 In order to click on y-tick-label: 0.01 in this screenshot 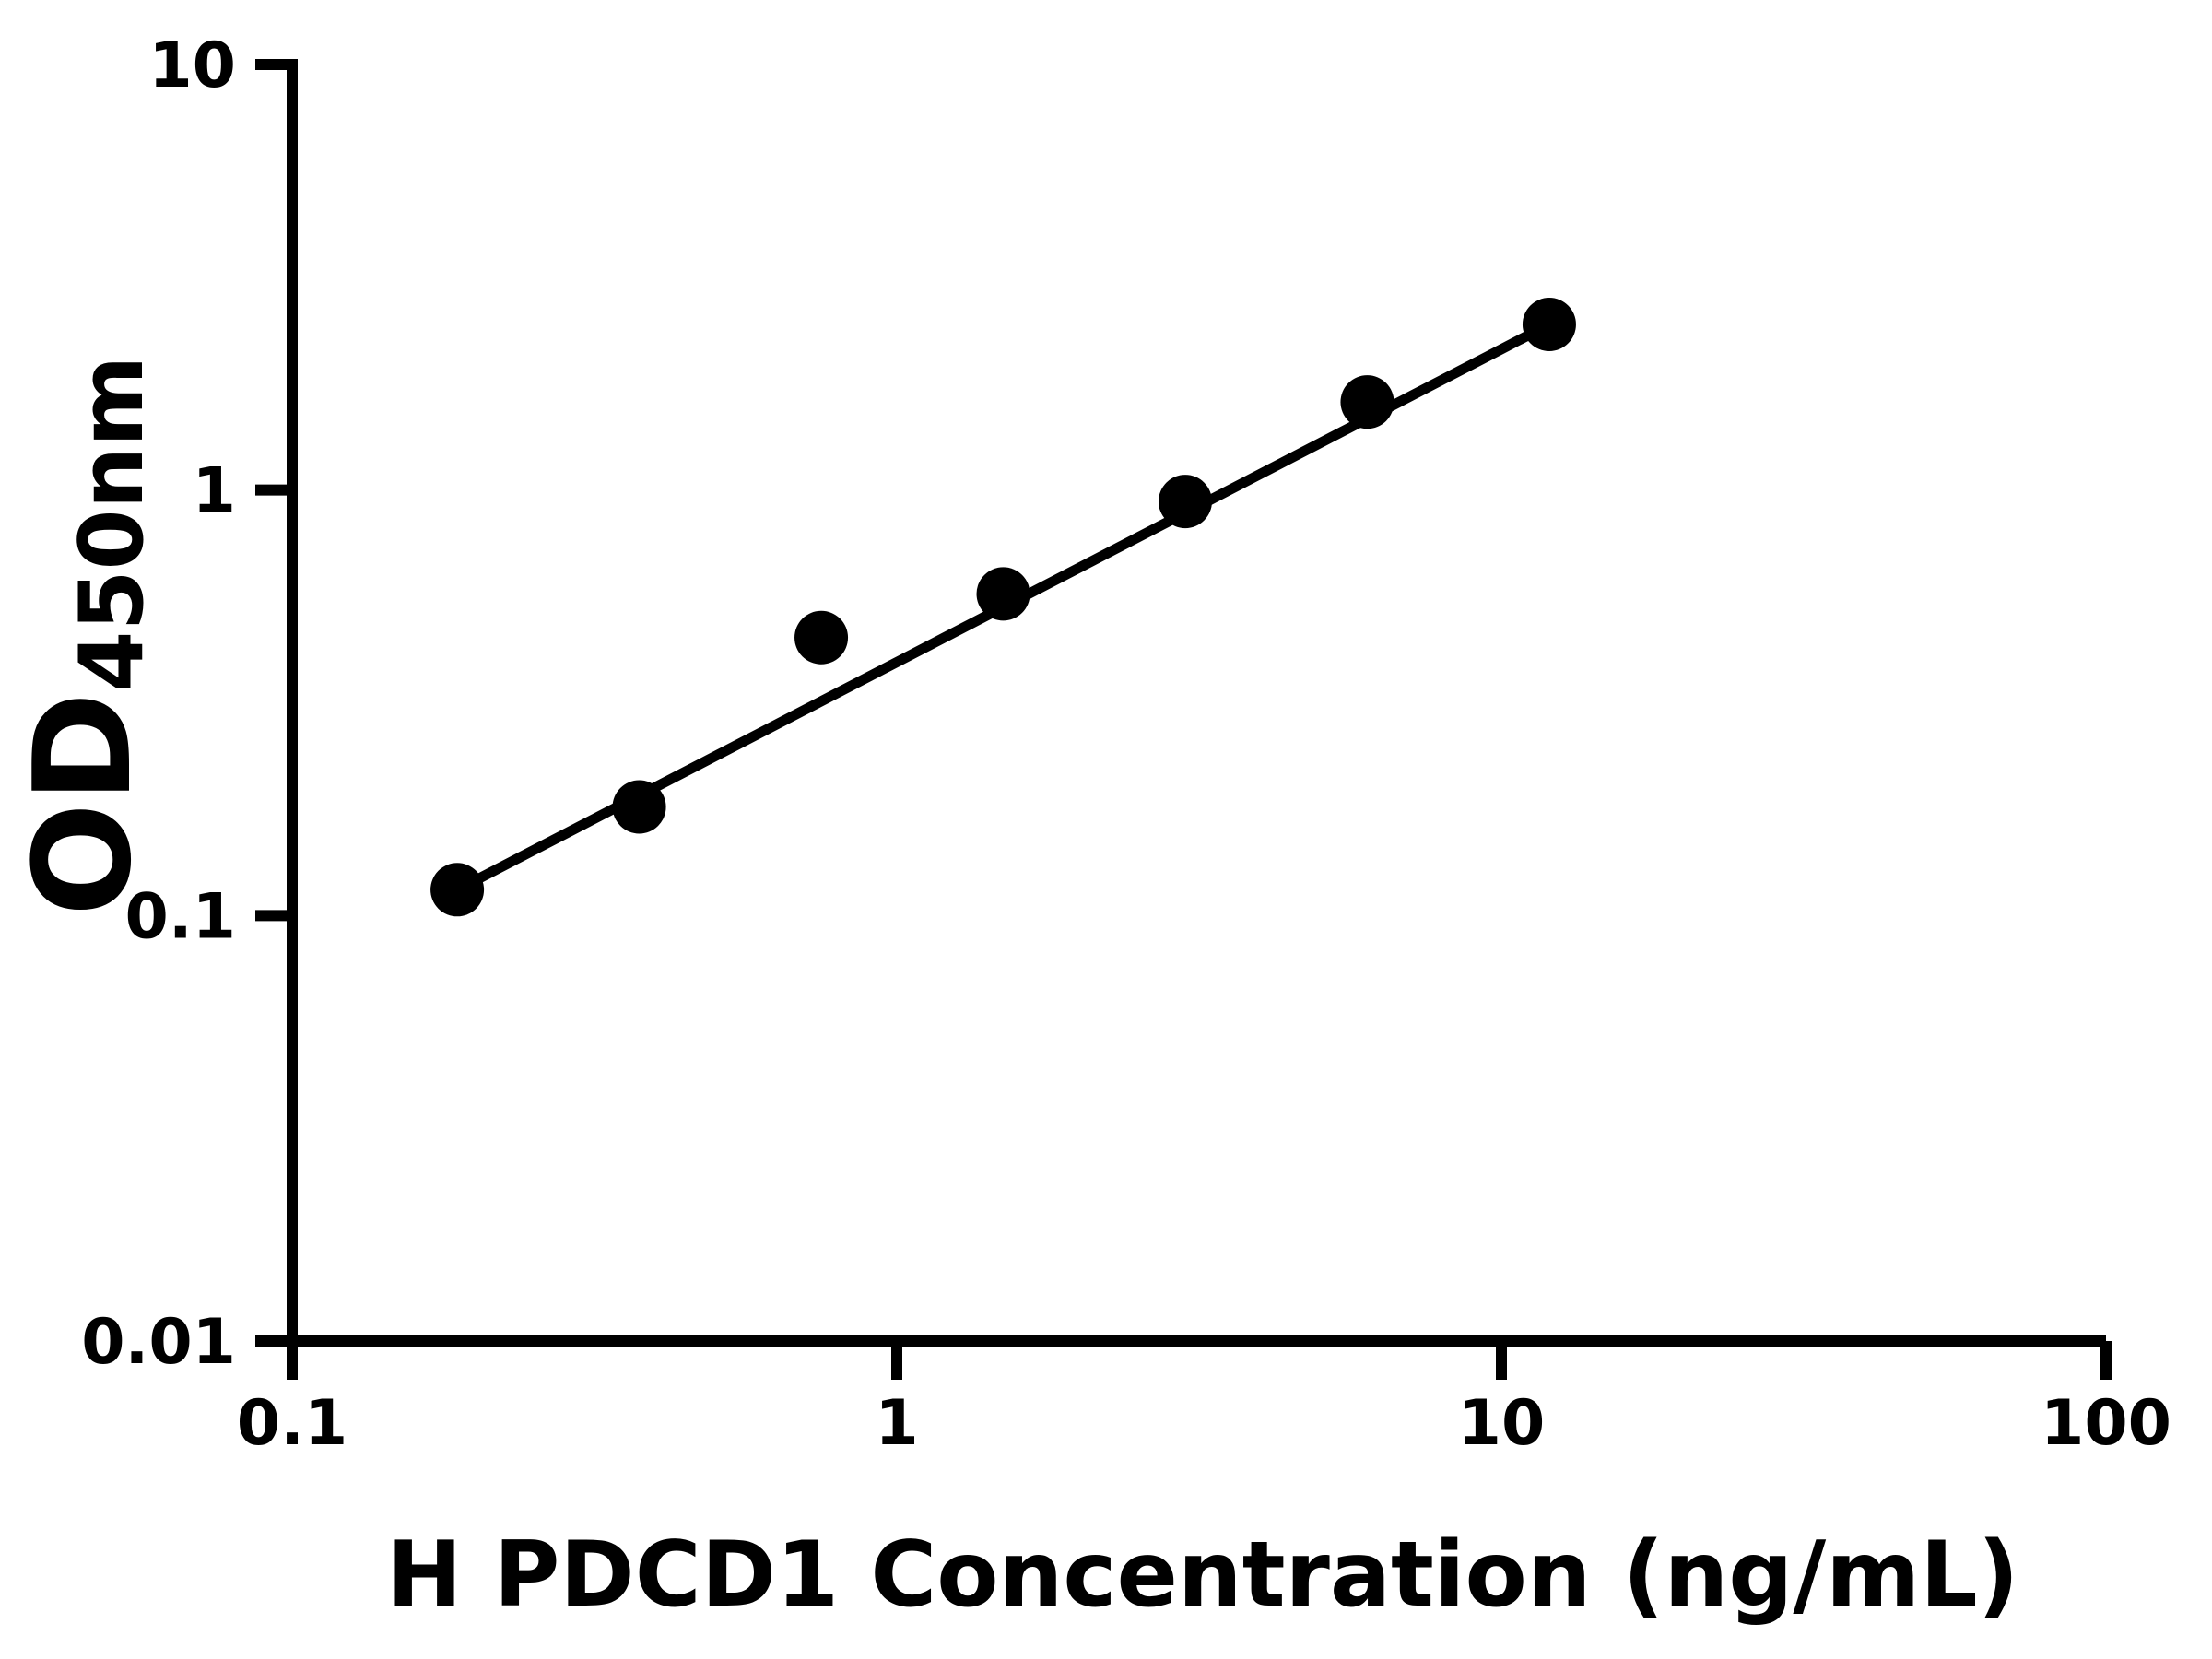, I will do `click(158, 1342)`.